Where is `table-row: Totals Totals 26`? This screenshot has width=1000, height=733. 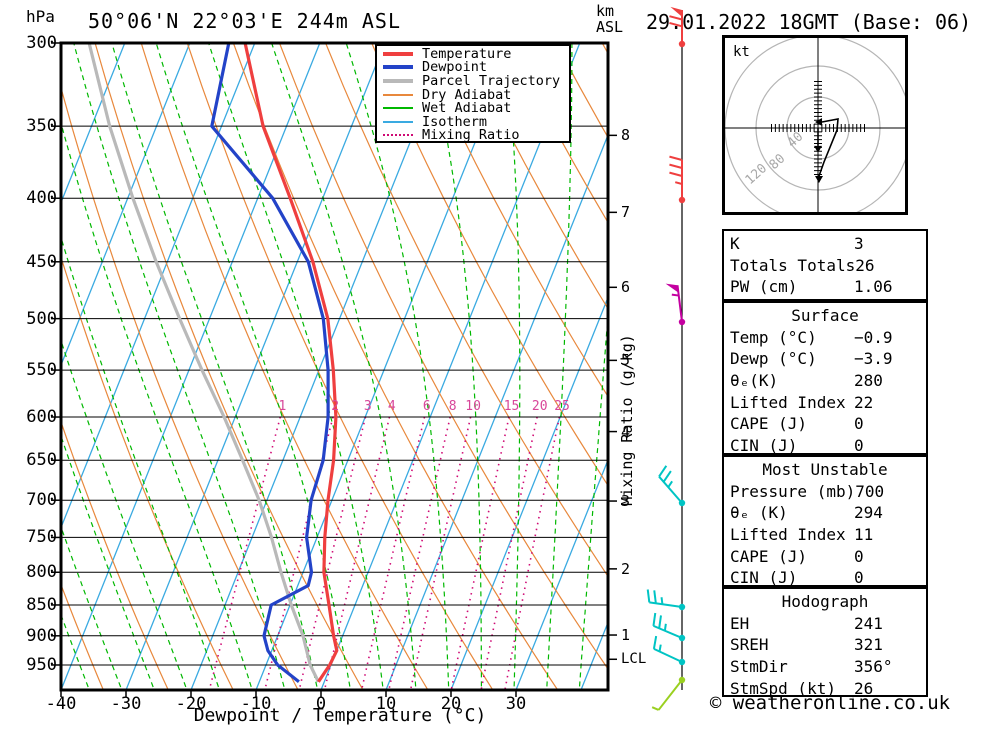 table-row: Totals Totals 26 is located at coordinates (825, 266).